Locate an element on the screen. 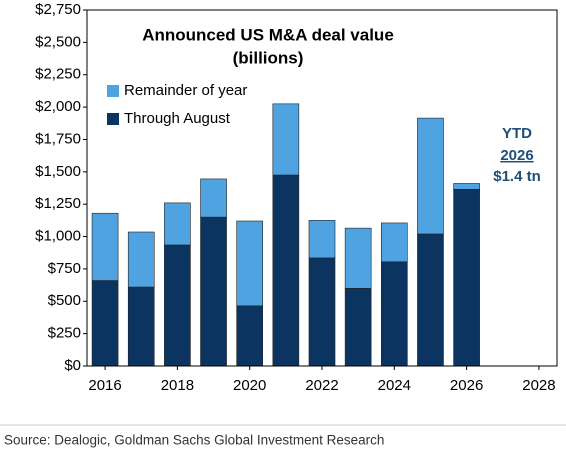  x-tick-label: 2026 is located at coordinates (466, 385).